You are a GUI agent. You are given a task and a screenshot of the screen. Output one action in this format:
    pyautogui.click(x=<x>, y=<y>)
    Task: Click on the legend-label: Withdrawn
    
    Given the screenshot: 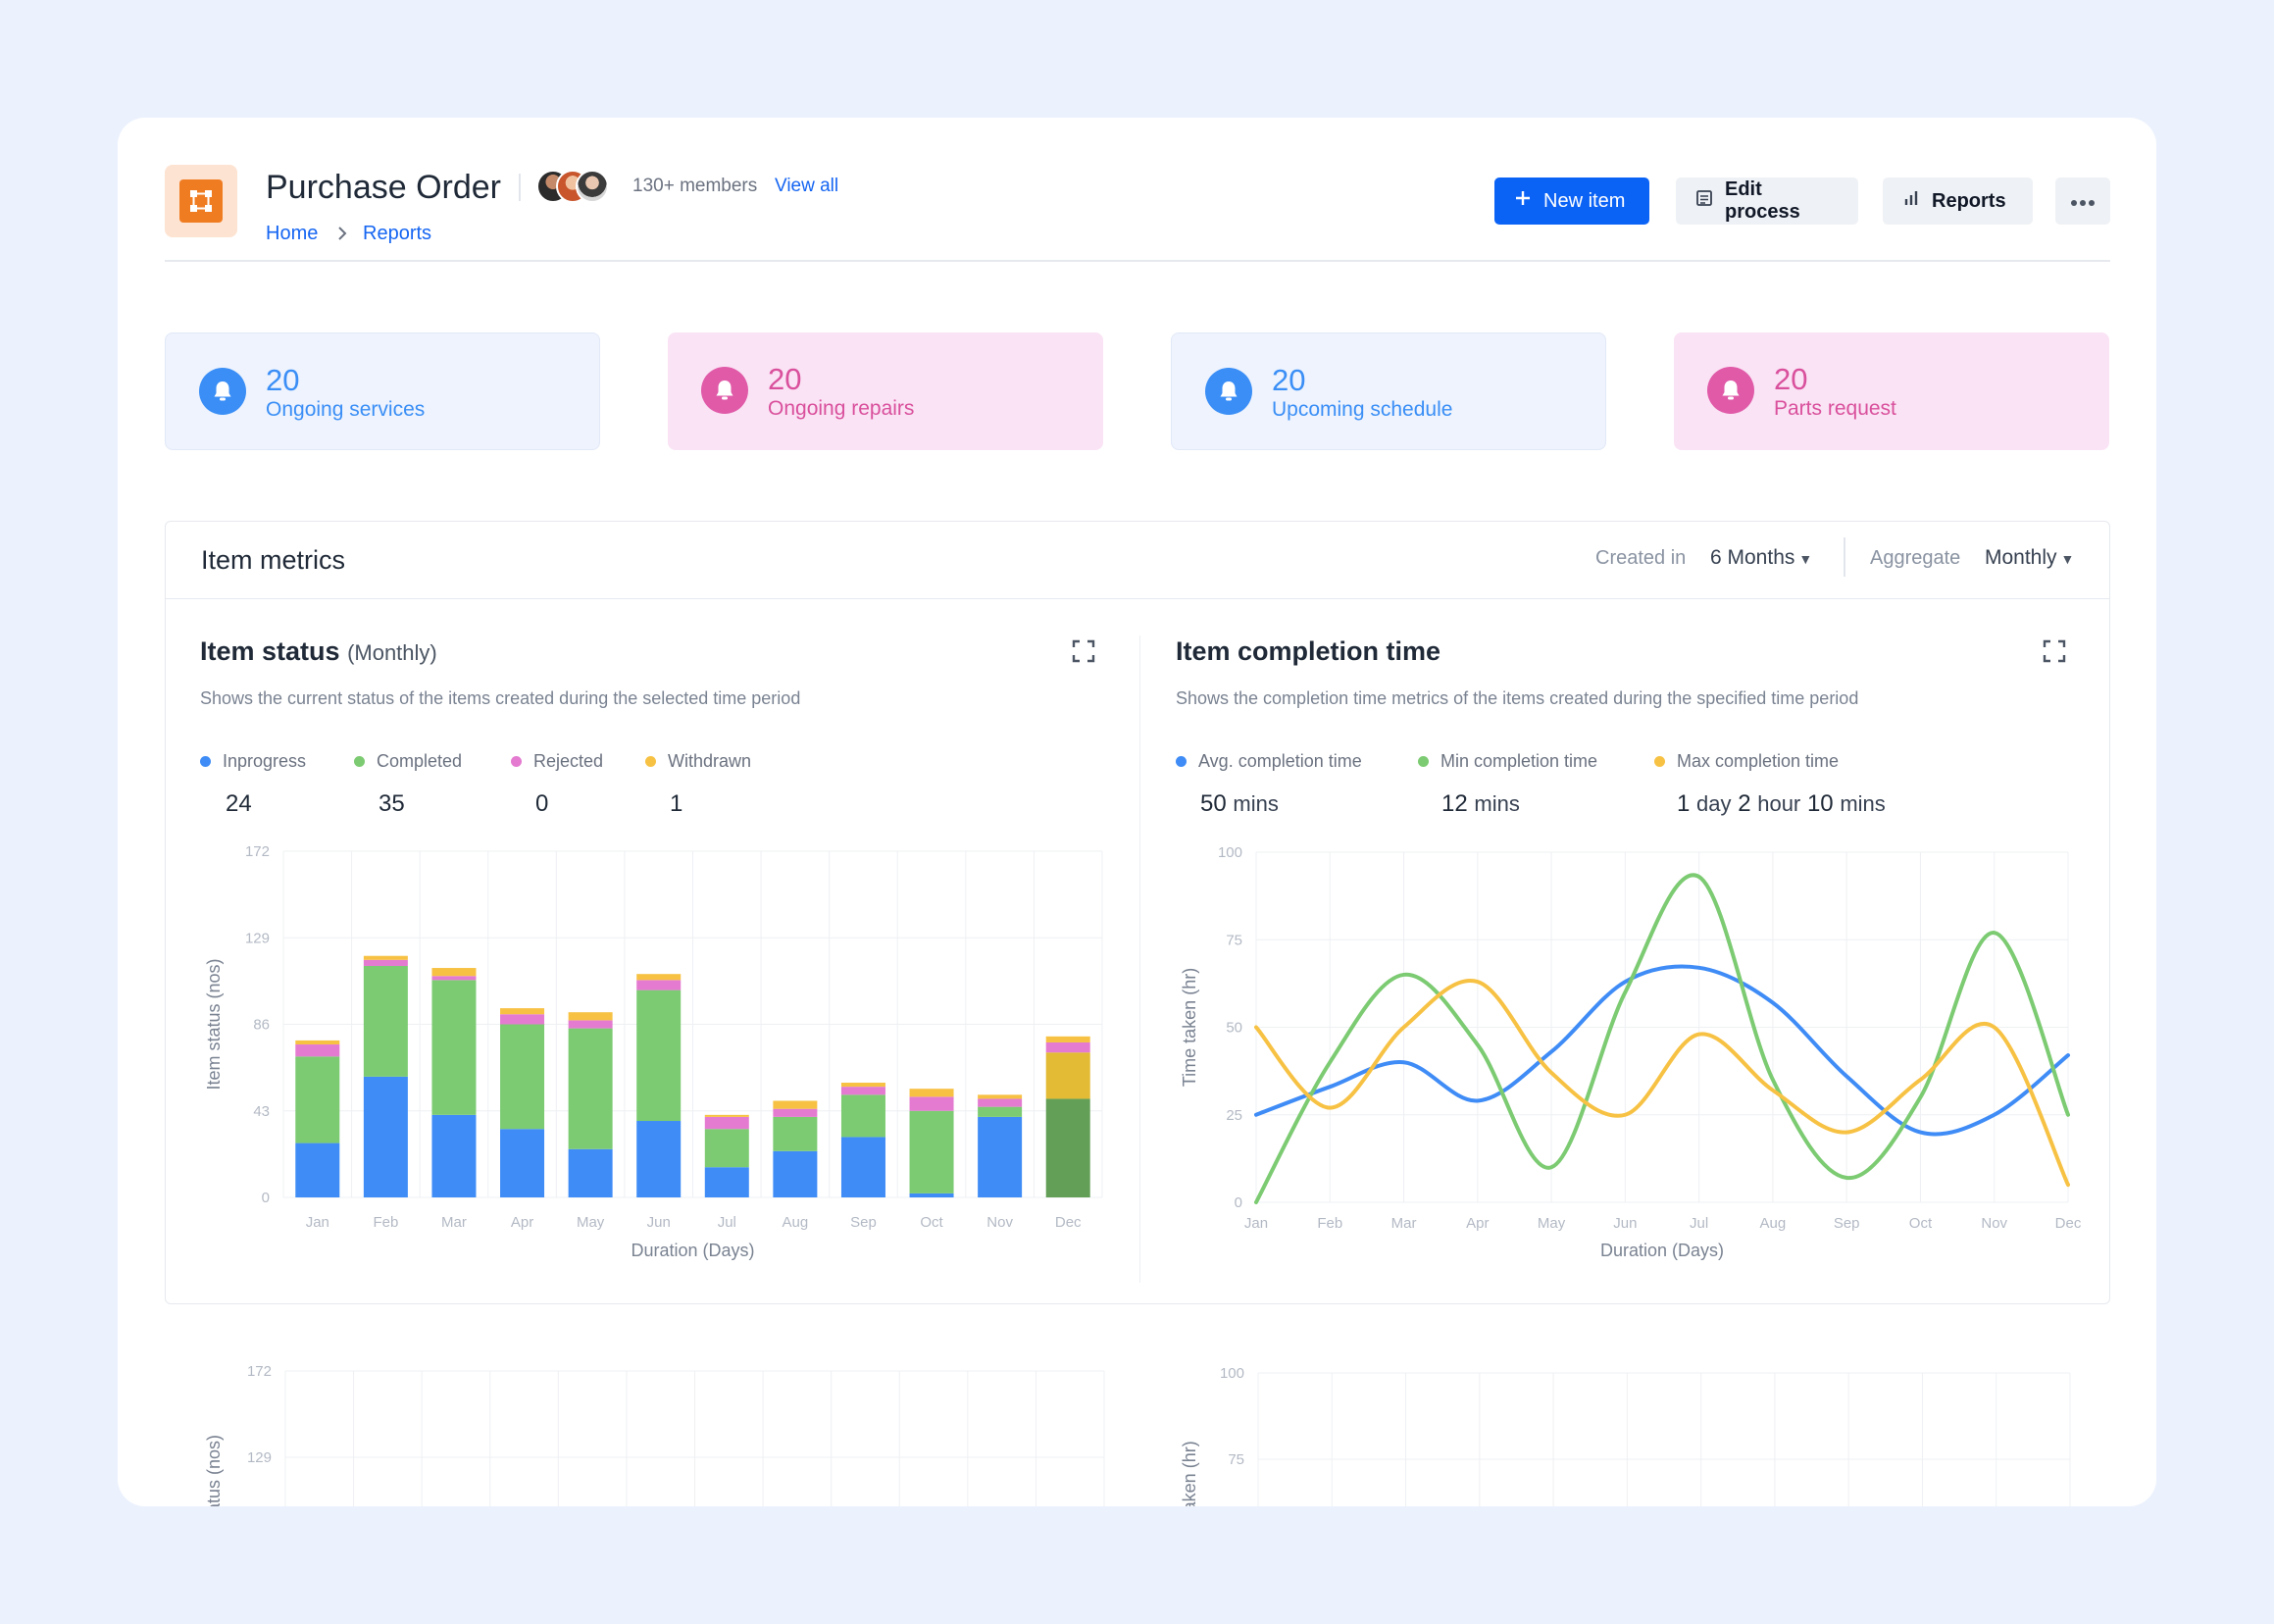 What is the action you would take?
    pyautogui.click(x=710, y=761)
    